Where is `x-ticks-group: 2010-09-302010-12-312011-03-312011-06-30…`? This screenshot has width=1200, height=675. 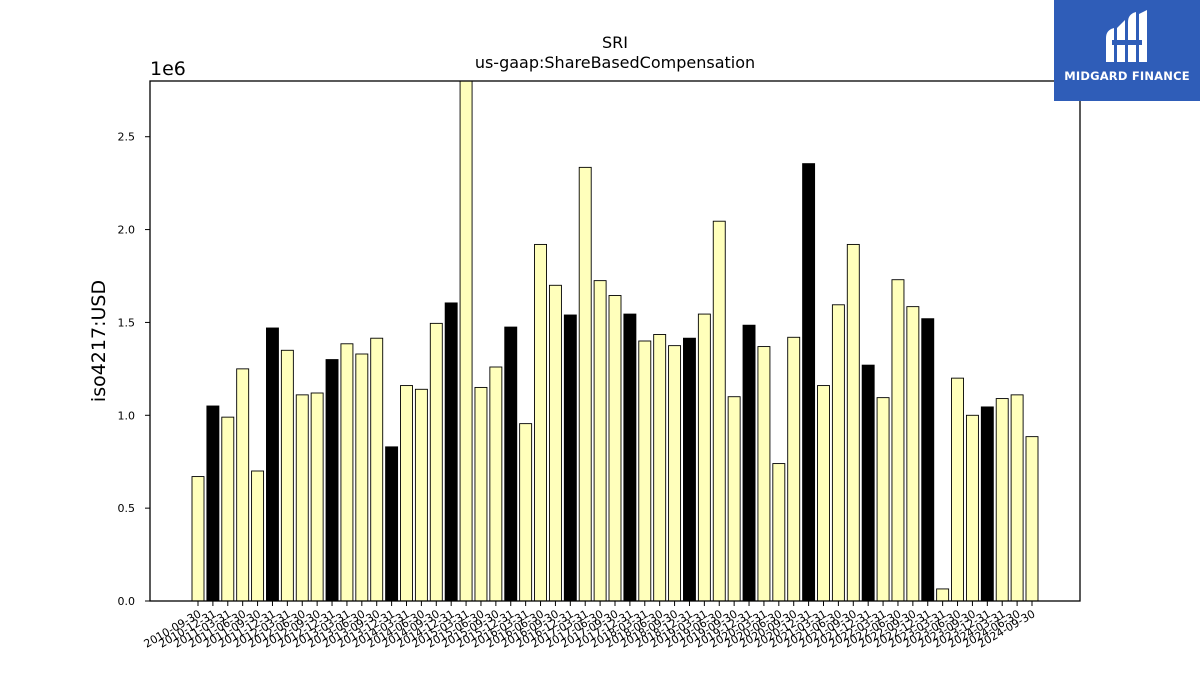 x-ticks-group: 2010-09-302010-12-312011-03-312011-06-30… is located at coordinates (590, 626).